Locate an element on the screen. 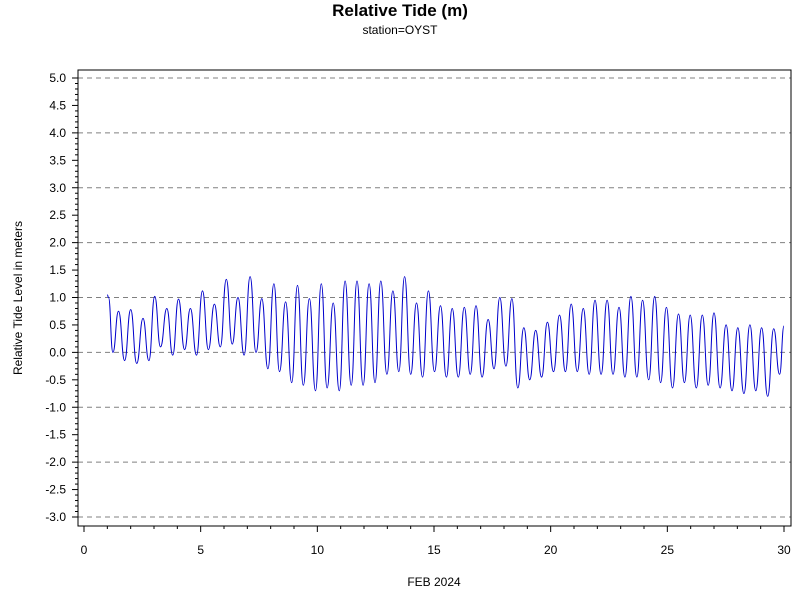 Image resolution: width=800 pixels, height=600 pixels. chart-title: Relative Tide (m) is located at coordinates (400, 10).